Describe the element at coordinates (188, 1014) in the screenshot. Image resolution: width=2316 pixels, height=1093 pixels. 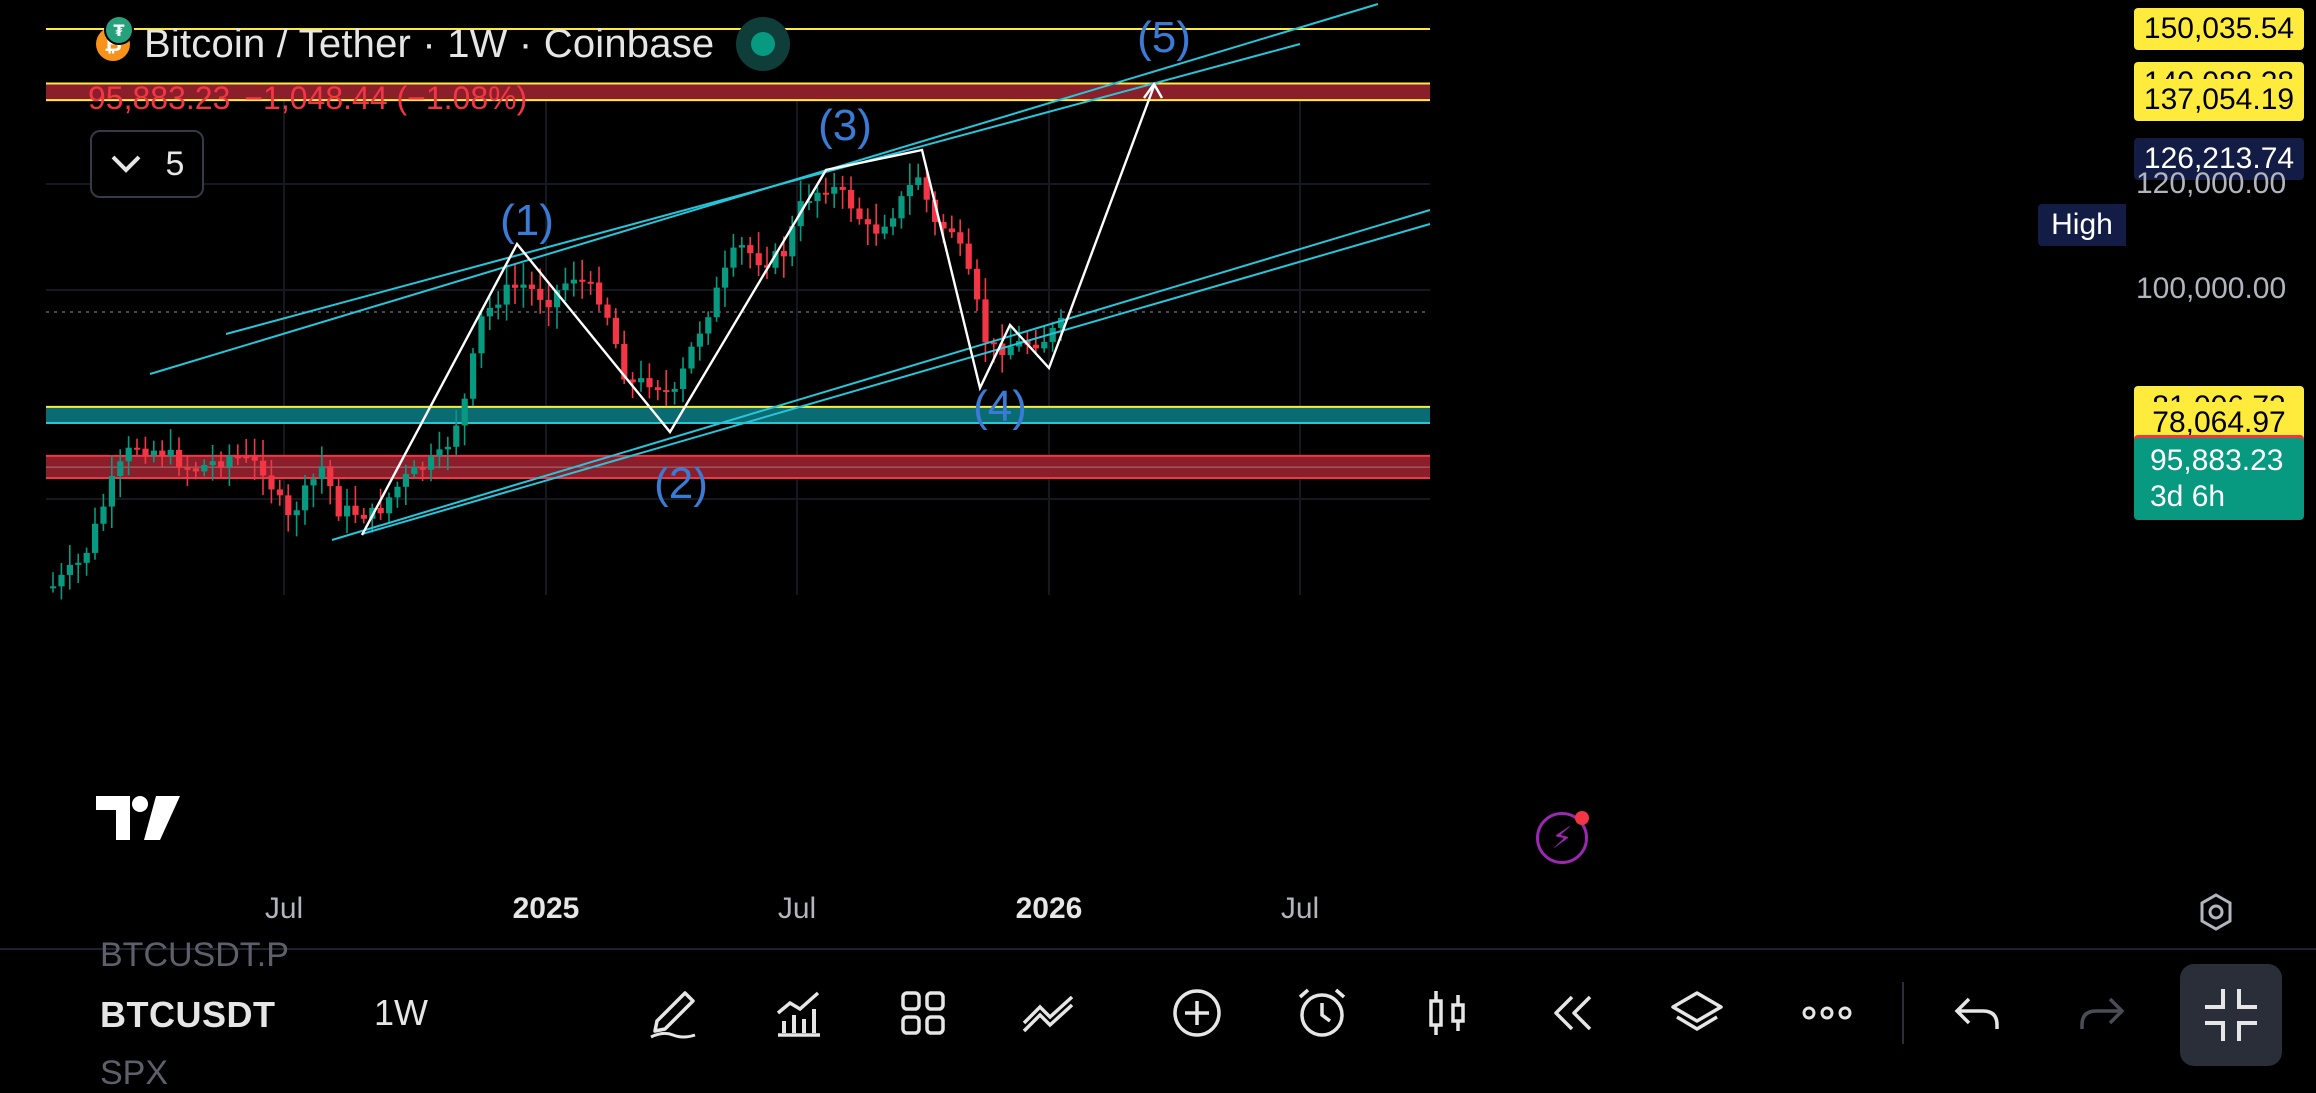
I see `symbol-selector: BTCUSDT` at that location.